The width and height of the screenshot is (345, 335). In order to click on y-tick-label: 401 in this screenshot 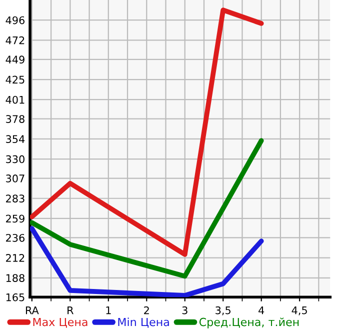, I will do `click(15, 100)`.